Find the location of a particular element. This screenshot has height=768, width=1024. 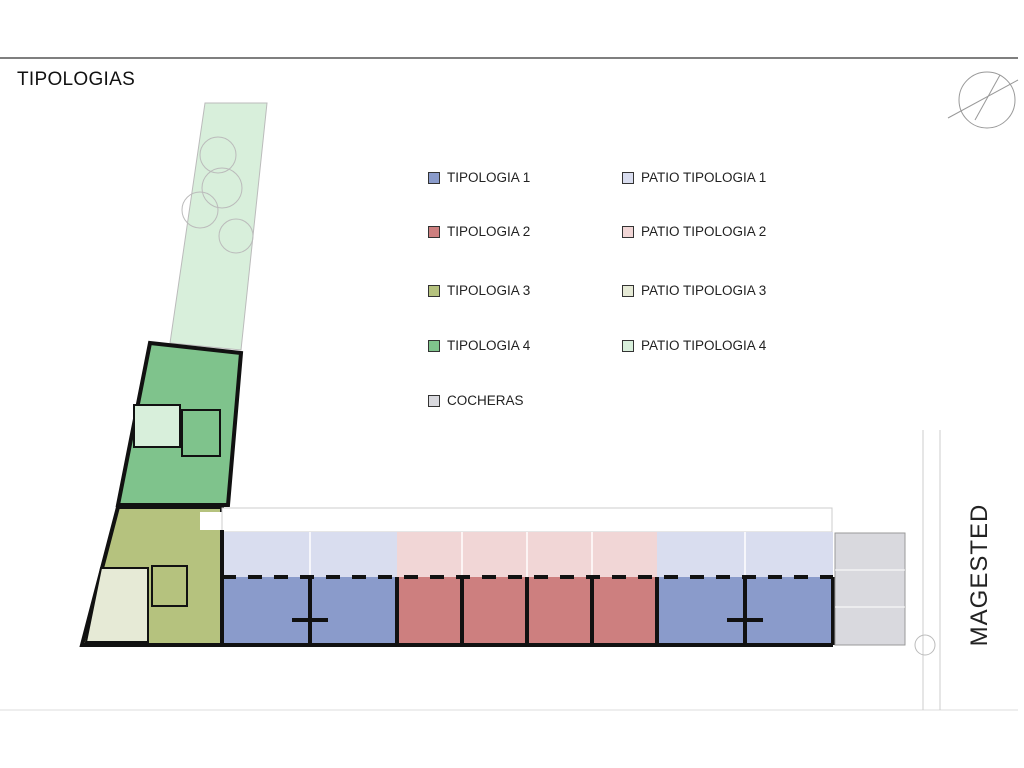

legend-item-cocheras: COCHERAS is located at coordinates (476, 400).